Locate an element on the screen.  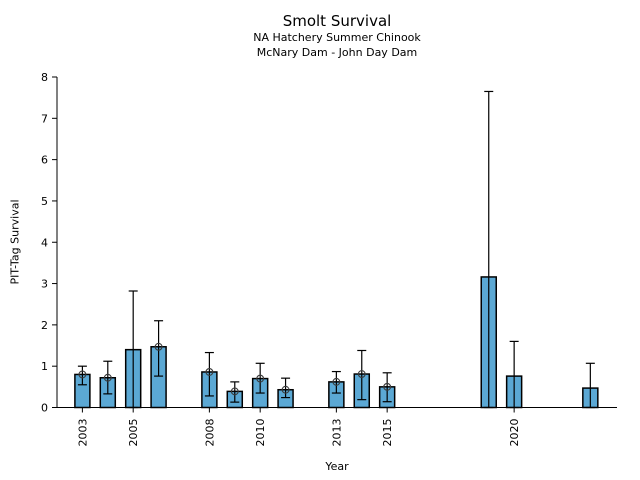
point-marker-2003 is located at coordinates (82, 374).